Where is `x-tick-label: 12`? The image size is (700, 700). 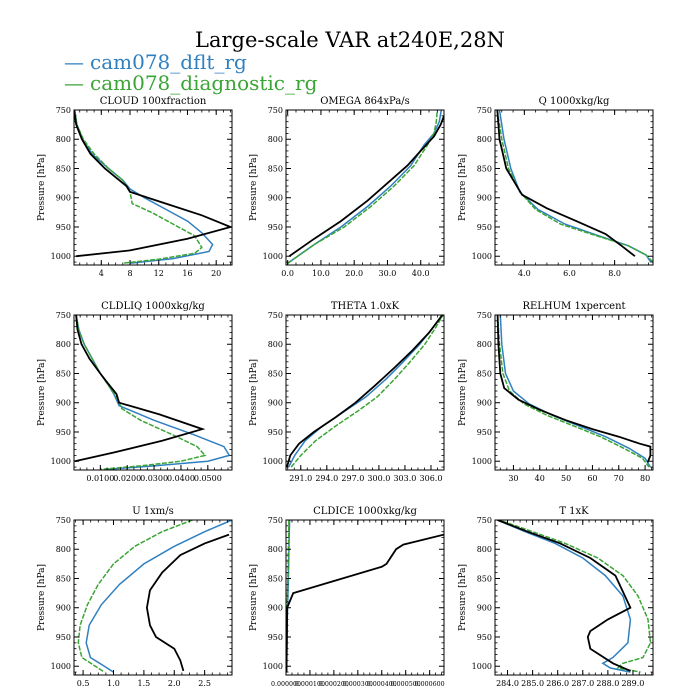
x-tick-label: 12 is located at coordinates (159, 273).